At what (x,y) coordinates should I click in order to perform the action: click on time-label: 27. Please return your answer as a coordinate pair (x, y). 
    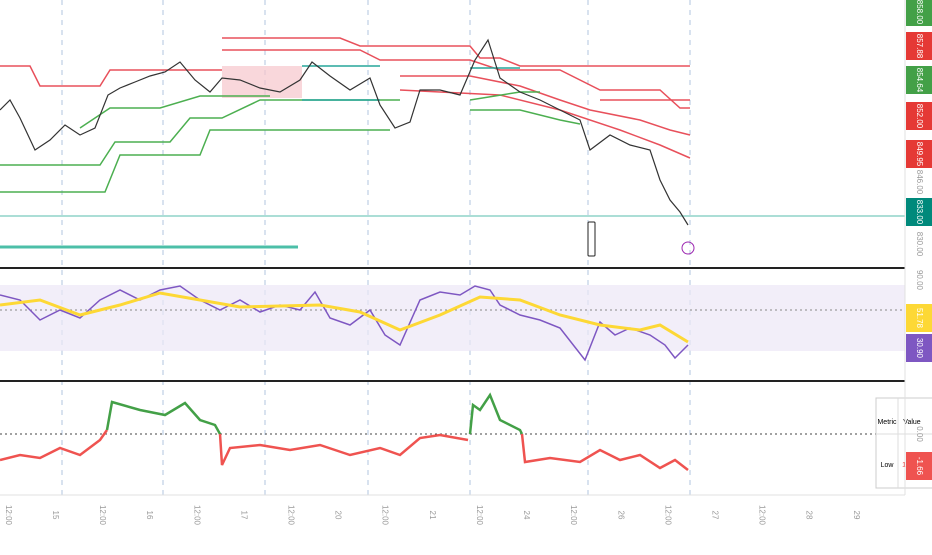
    Looking at the image, I should click on (714, 515).